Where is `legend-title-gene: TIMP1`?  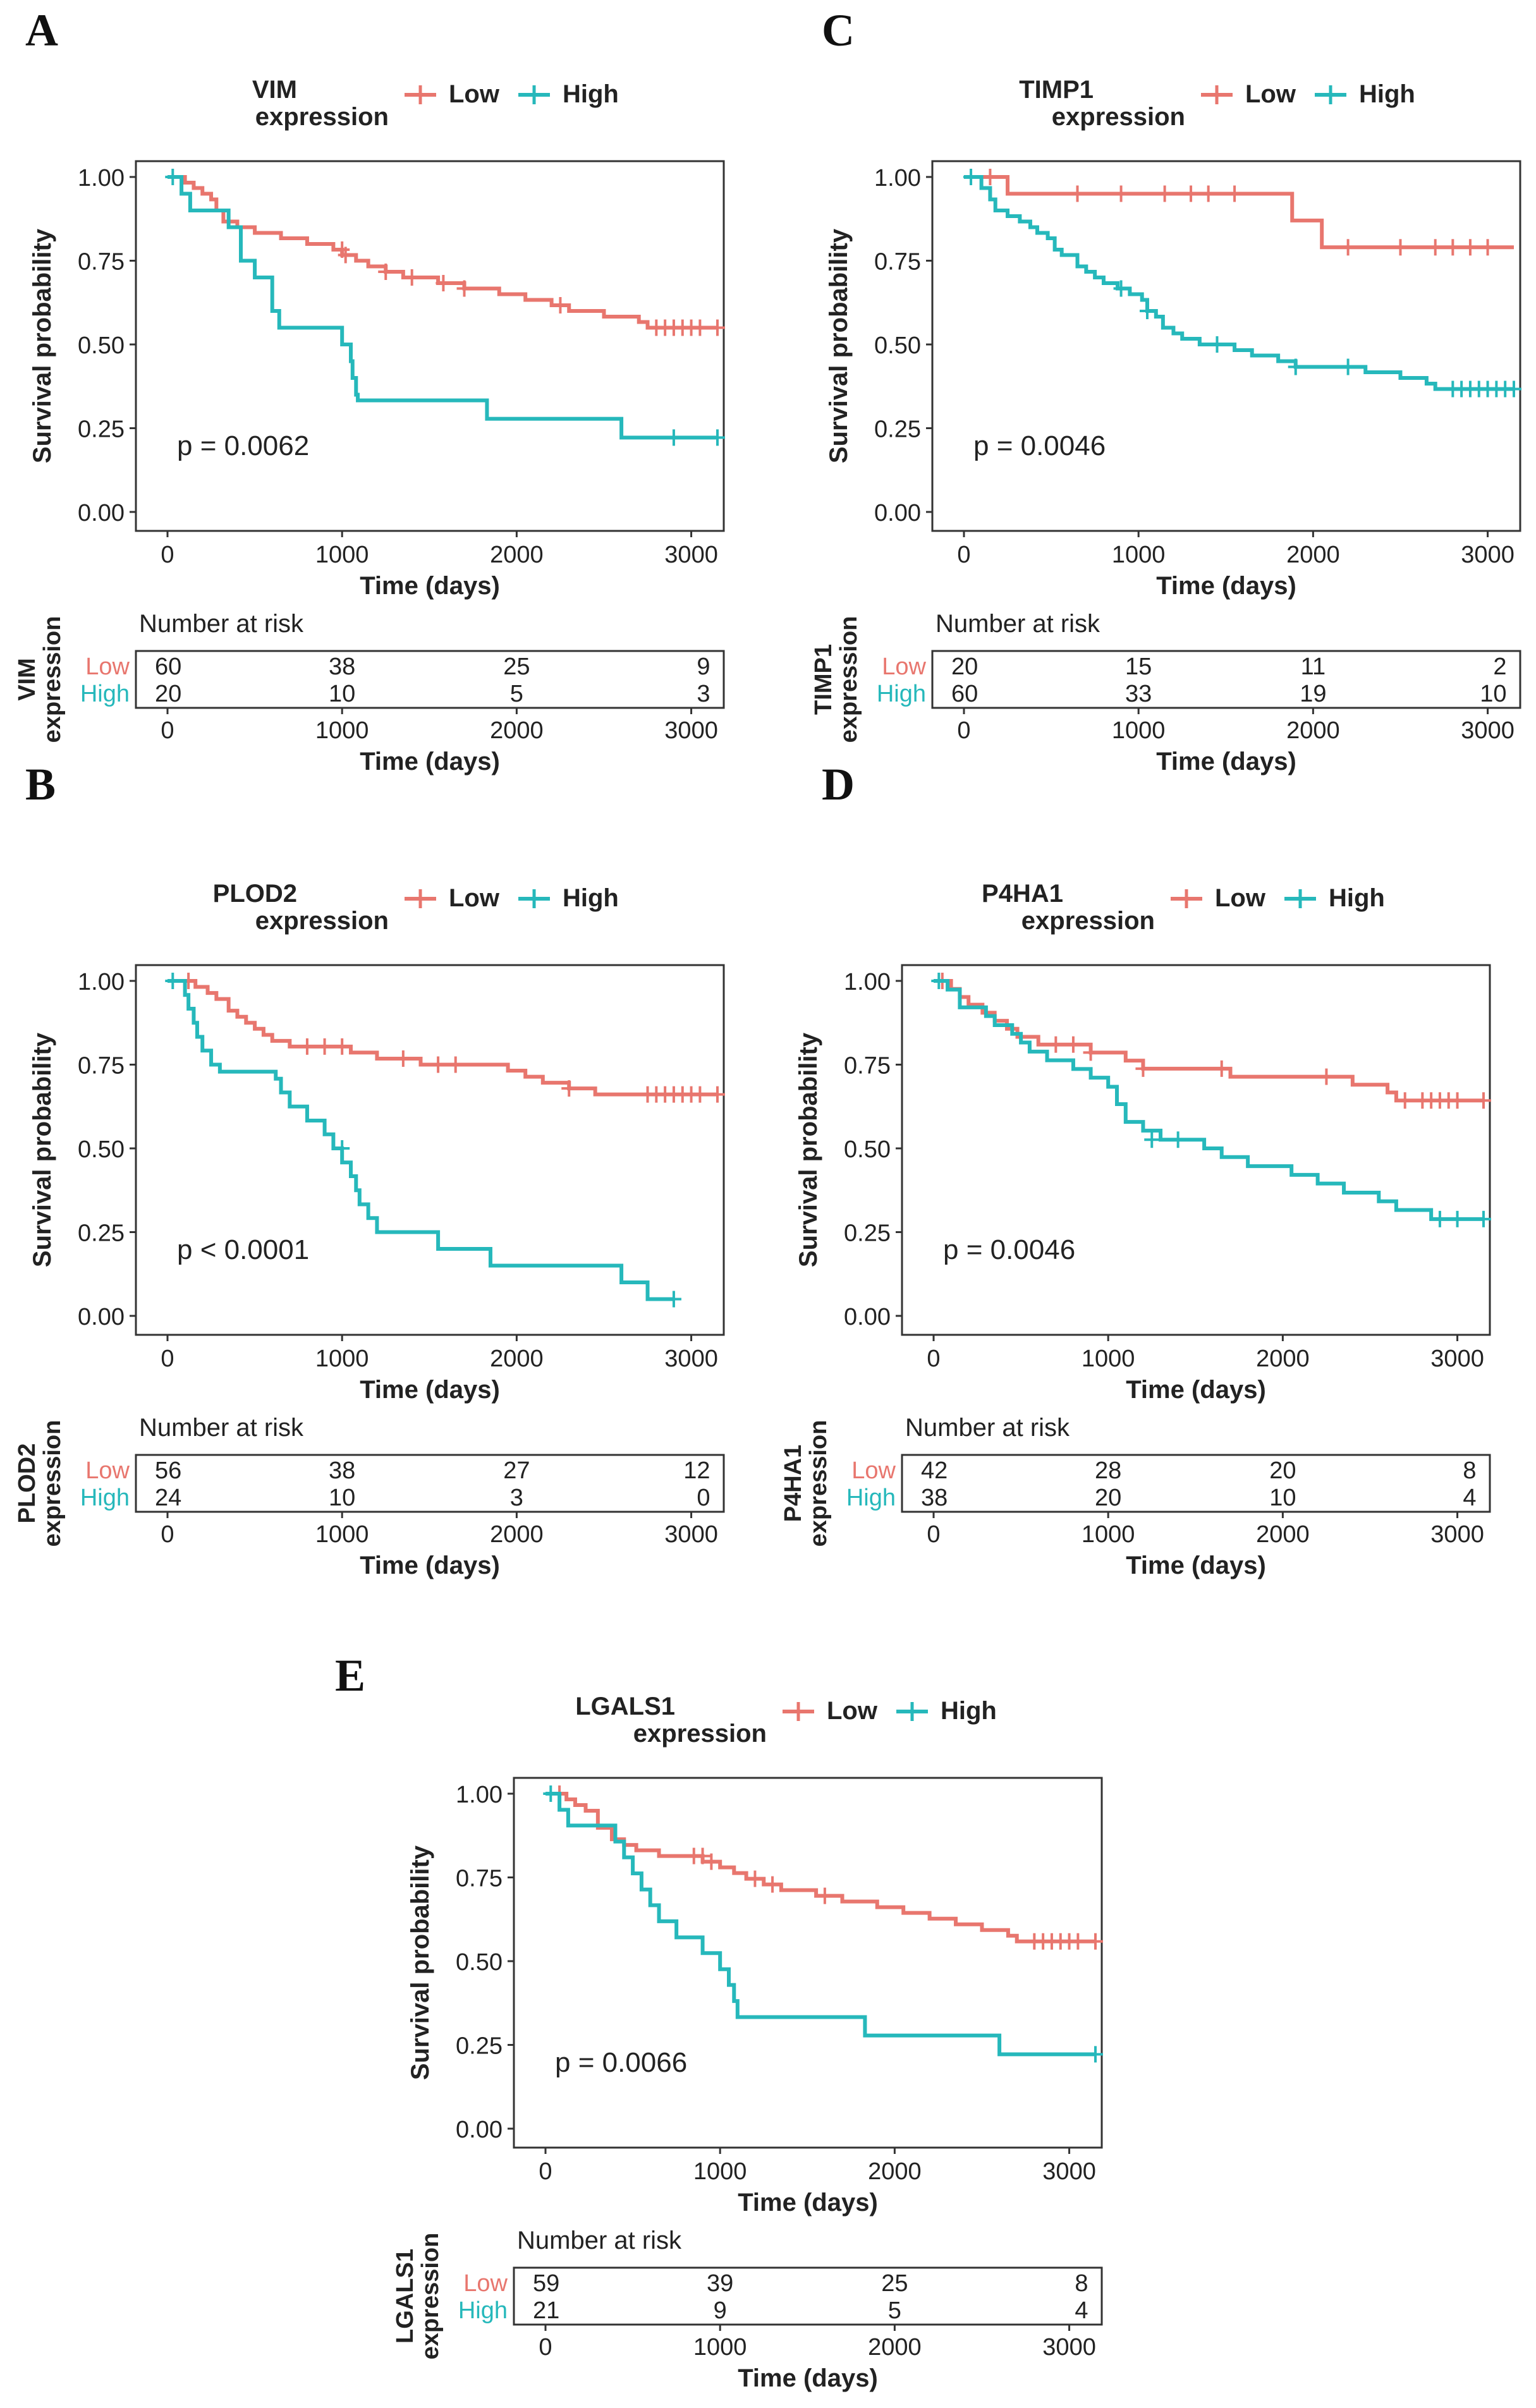
legend-title-gene: TIMP1 is located at coordinates (1056, 90).